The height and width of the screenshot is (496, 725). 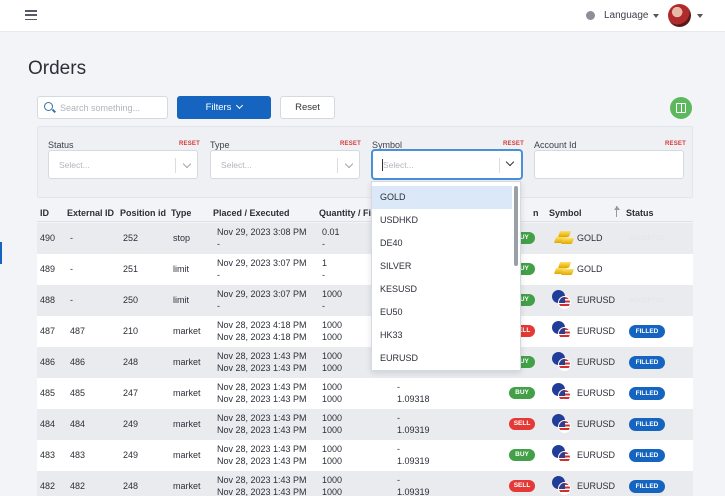 What do you see at coordinates (44, 213) in the screenshot?
I see `col-id: ID` at bounding box center [44, 213].